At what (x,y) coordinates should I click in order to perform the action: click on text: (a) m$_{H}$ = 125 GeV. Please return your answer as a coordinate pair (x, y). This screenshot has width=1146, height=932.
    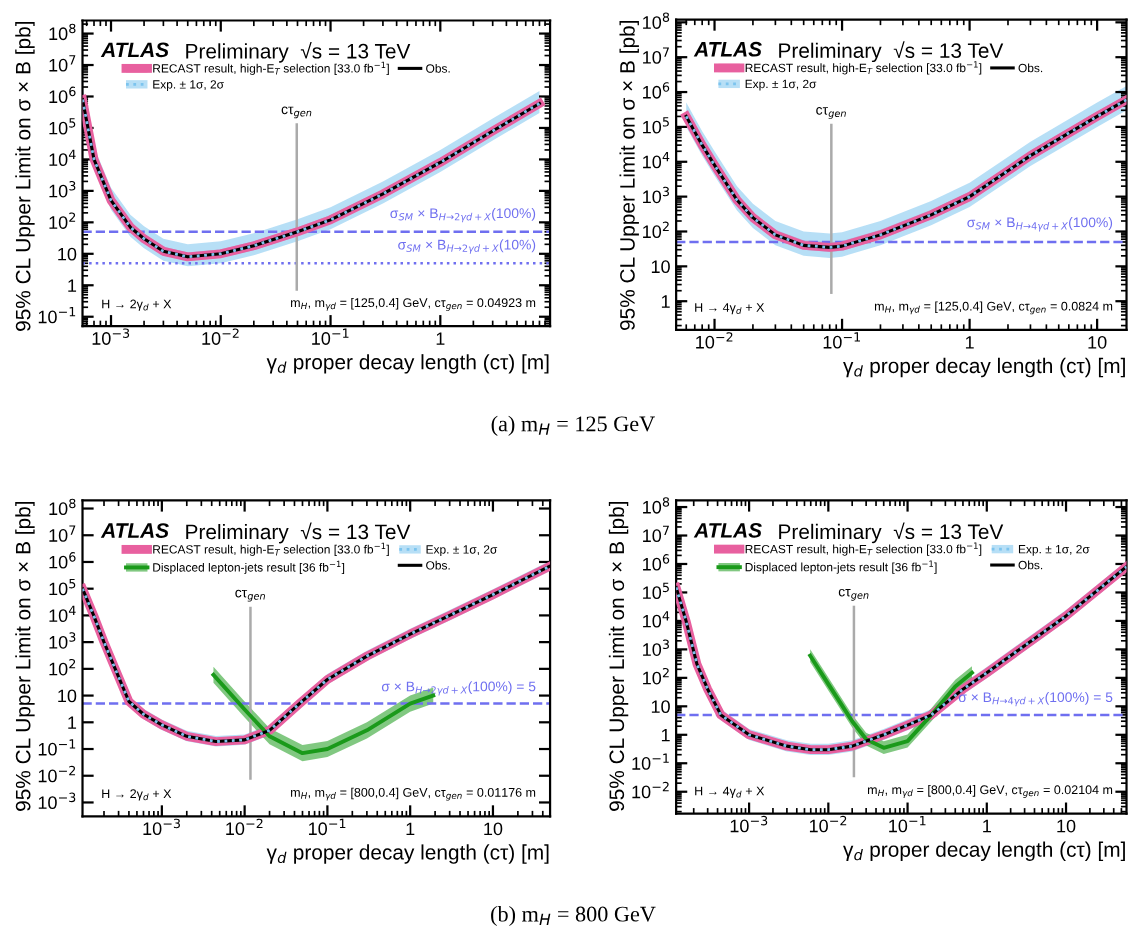
    Looking at the image, I should click on (573, 425).